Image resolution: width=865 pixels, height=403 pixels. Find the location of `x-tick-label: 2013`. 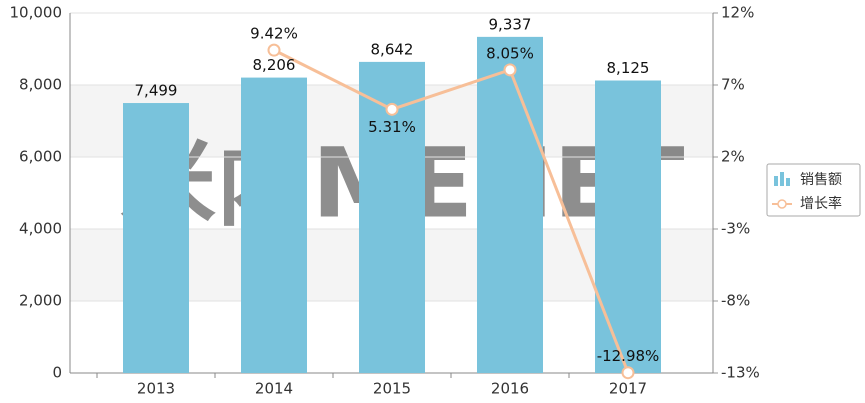

x-tick-label: 2013 is located at coordinates (156, 389).